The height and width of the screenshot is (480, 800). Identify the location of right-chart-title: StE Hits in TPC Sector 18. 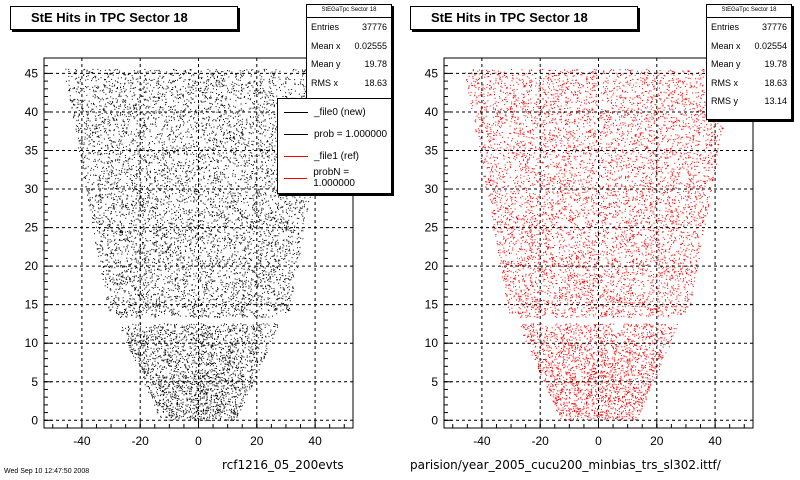
(524, 18).